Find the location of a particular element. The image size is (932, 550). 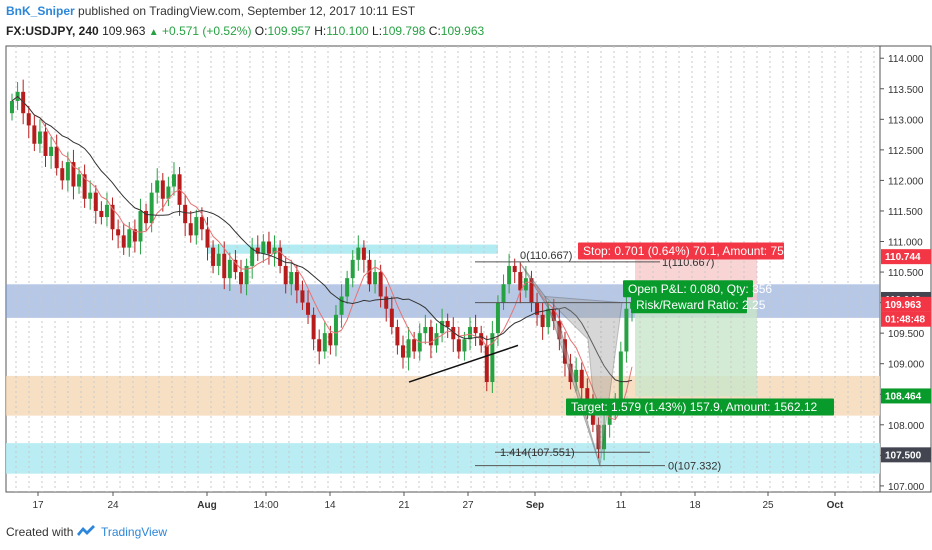

price-tag: 109.963 is located at coordinates (903, 305).